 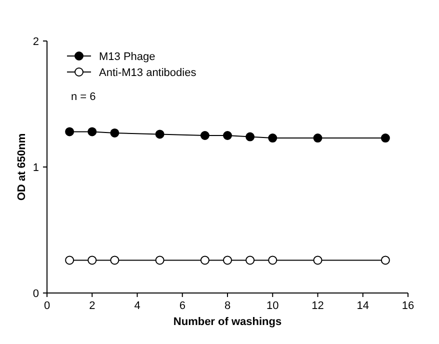 I want to click on x-tick-label: 8, so click(x=227, y=306).